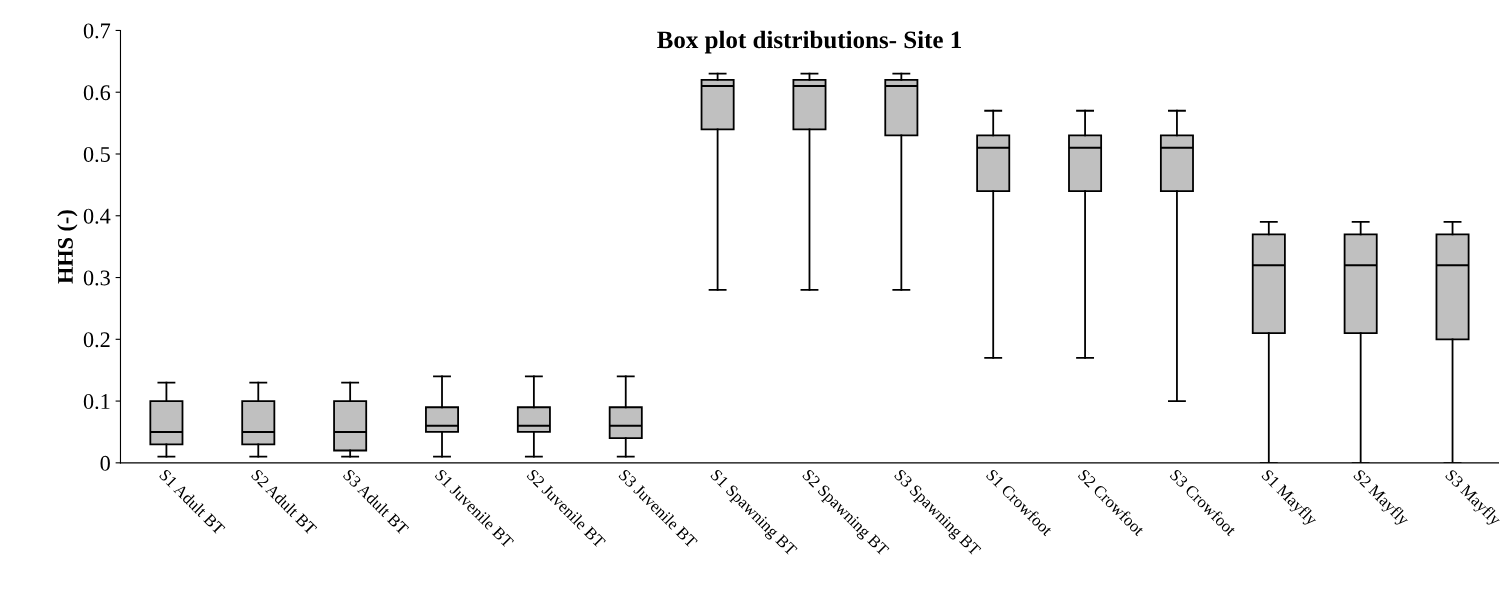 The image size is (1506, 609). Describe the element at coordinates (67, 247) in the screenshot. I see `y-axis-title: HHS (-)` at that location.